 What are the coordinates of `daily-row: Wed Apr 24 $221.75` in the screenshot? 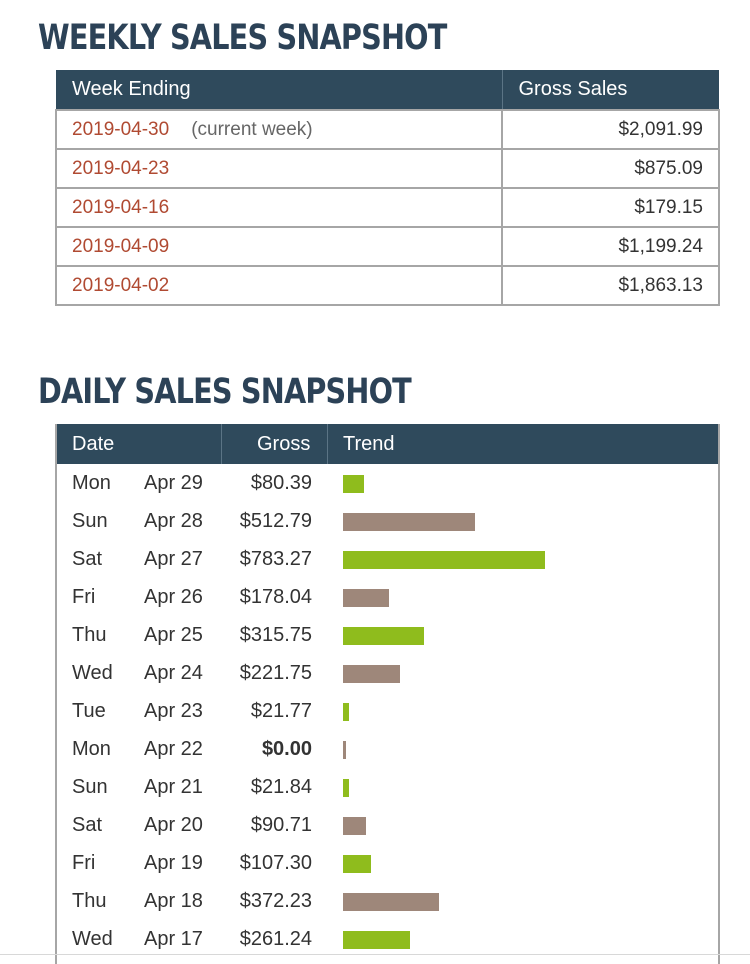 It's located at (387, 673).